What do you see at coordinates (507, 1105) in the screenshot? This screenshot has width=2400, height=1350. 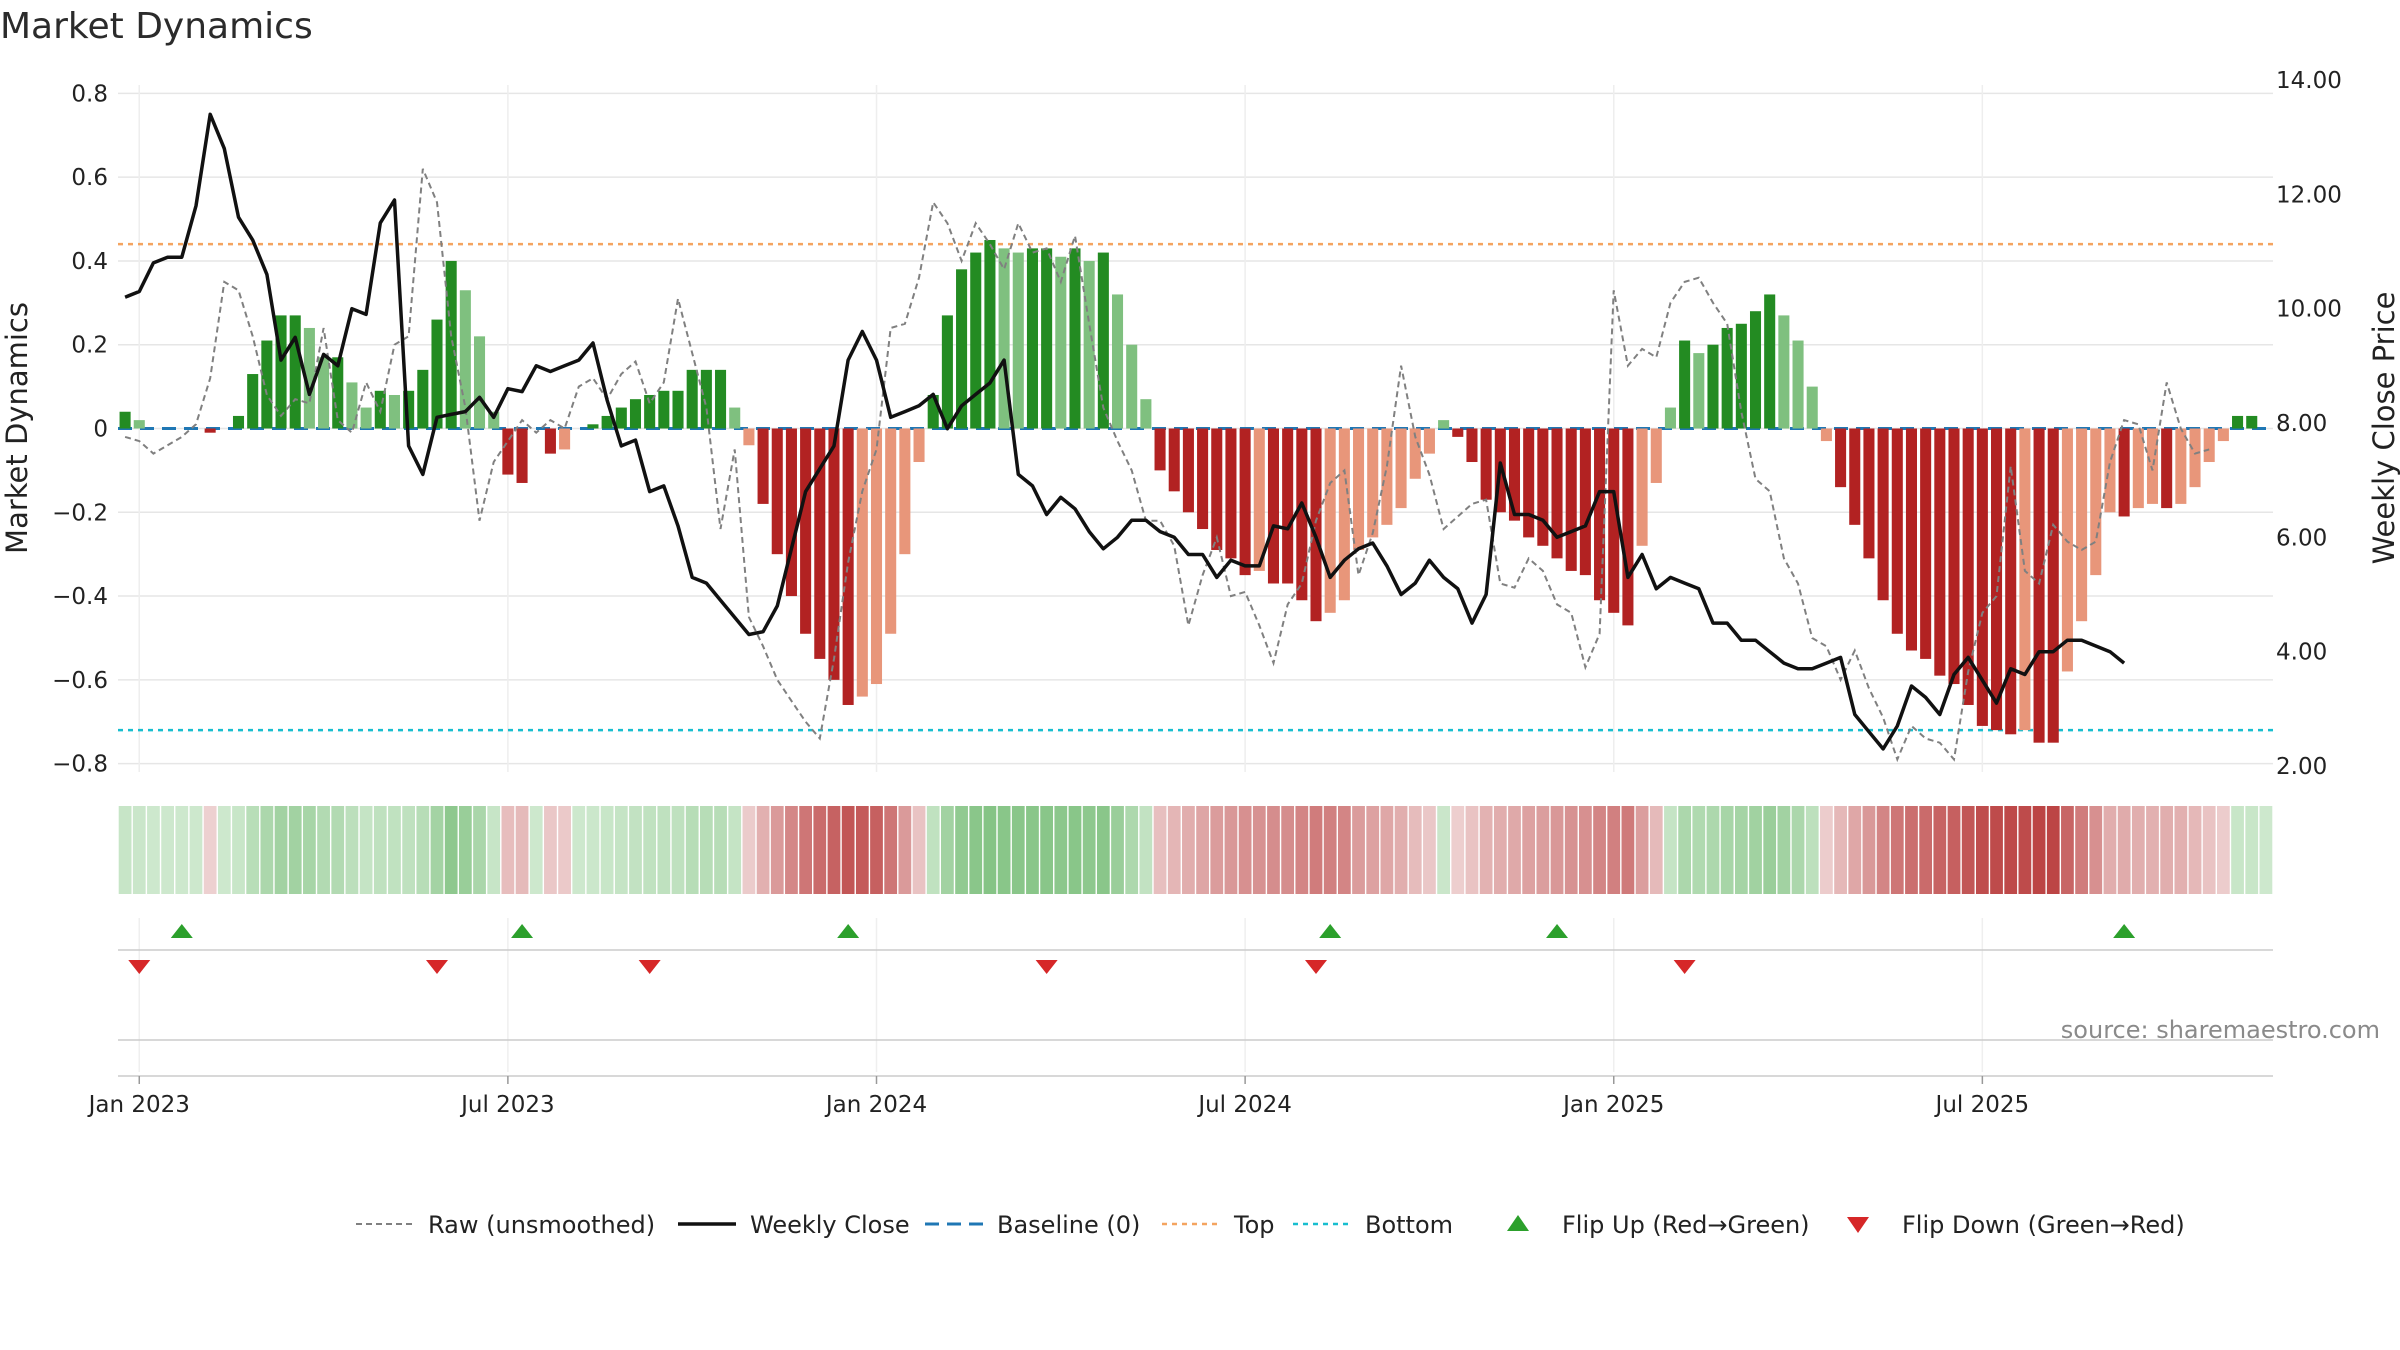 I see `x-tick-label: Jul 2023` at bounding box center [507, 1105].